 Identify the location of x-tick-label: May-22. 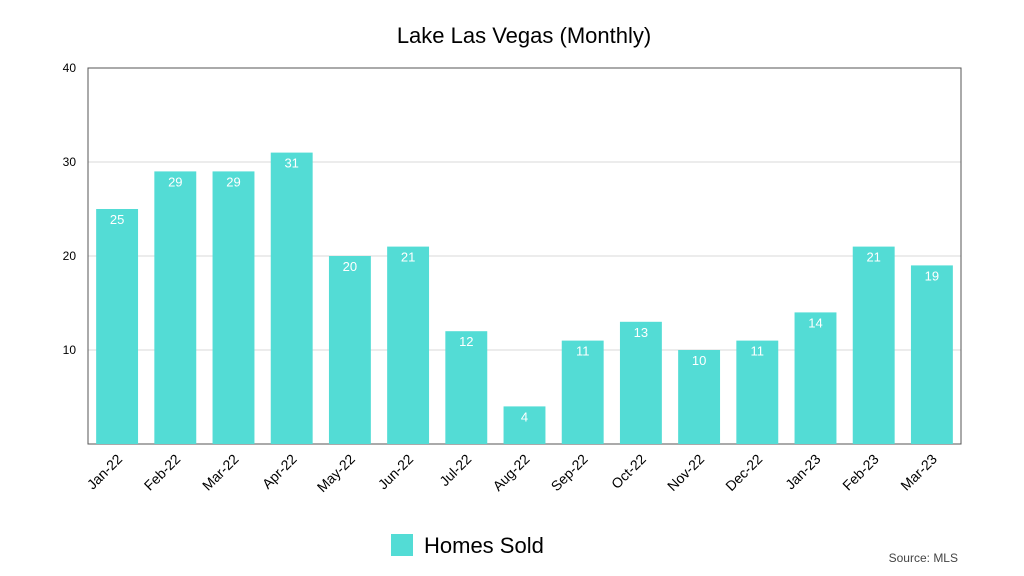
(336, 473).